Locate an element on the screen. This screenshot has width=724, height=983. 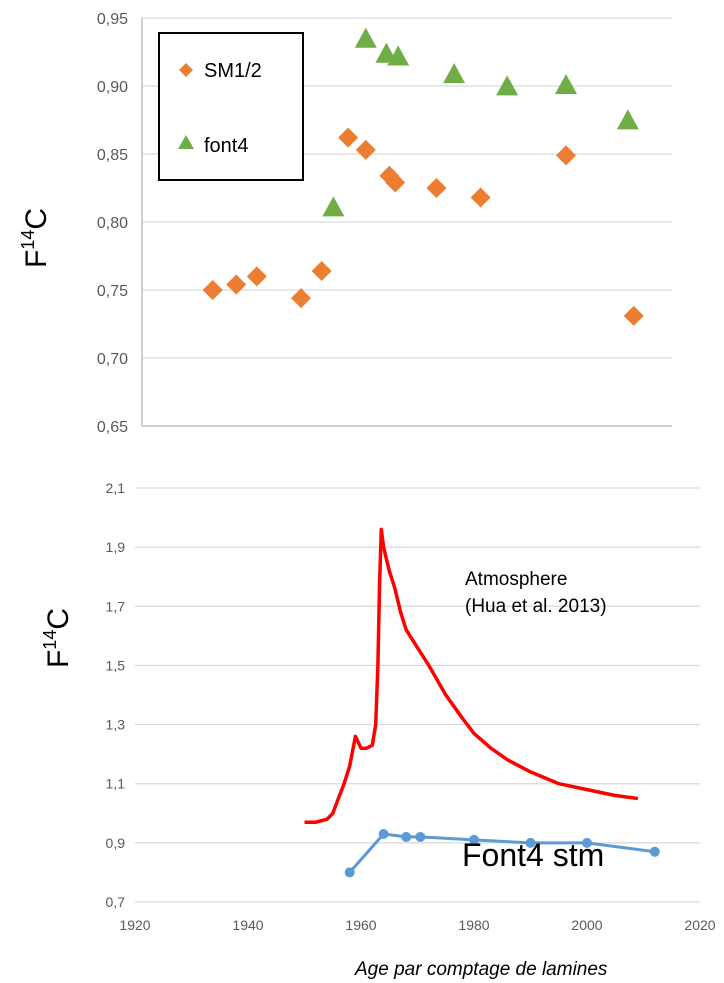
atmosphere-annotation-line2: (Hua et al. 2013) is located at coordinates (536, 606).